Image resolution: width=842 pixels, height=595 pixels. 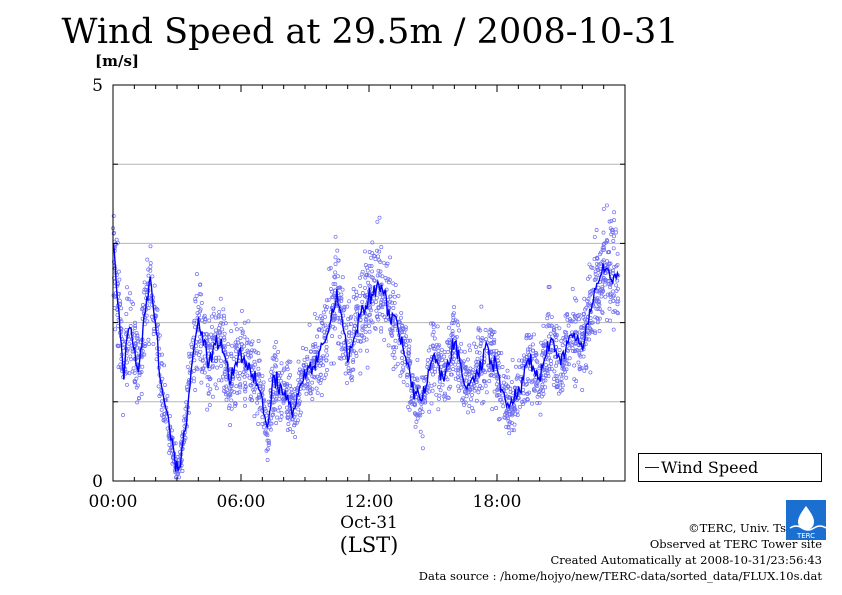 I want to click on x-tick-label: 00:00, so click(x=113, y=502).